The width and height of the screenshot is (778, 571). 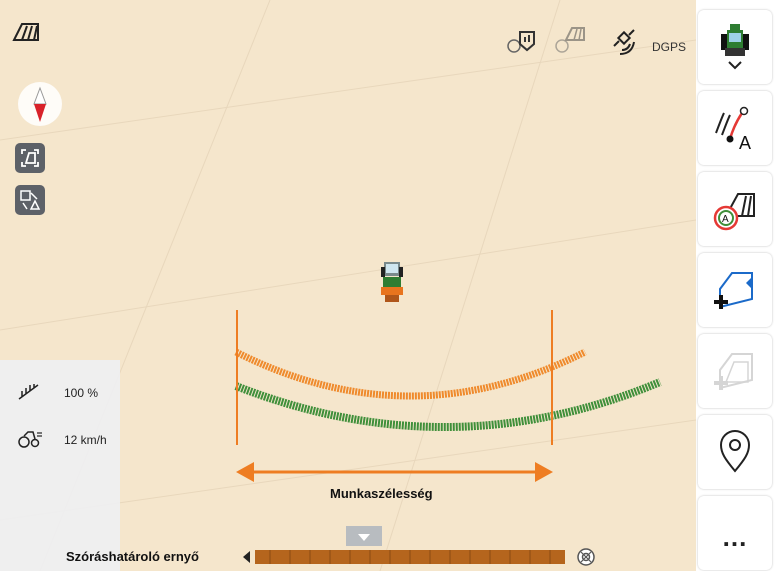 I want to click on compass-icon, so click(x=40, y=104).